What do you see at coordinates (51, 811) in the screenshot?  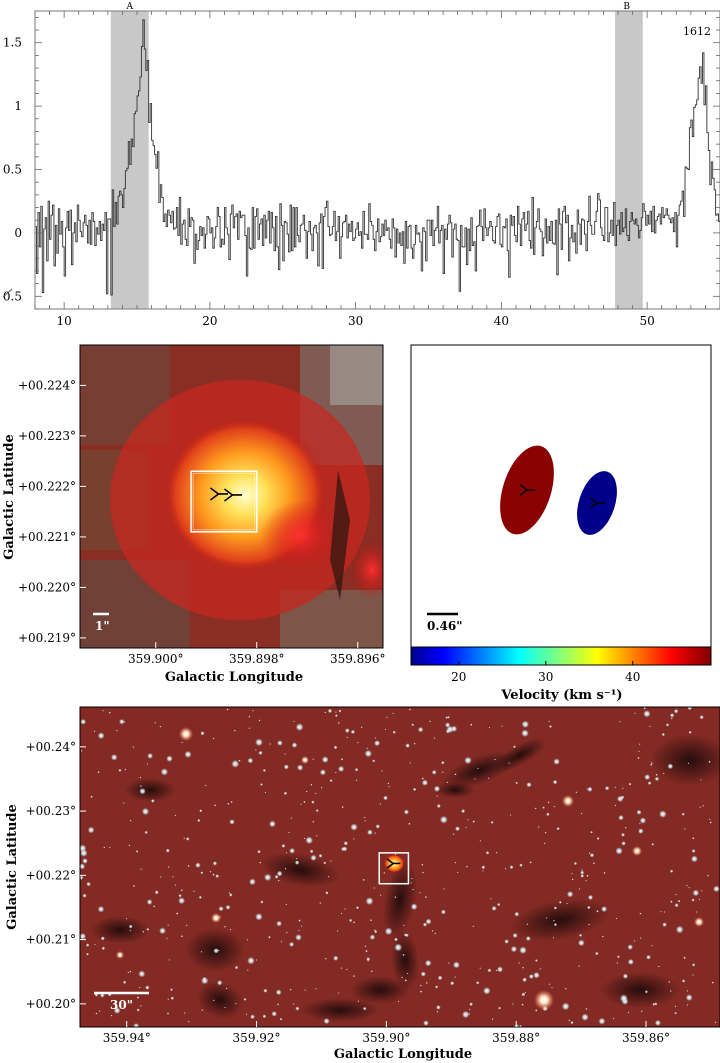 I see `field-ytick-label: +00.23°` at bounding box center [51, 811].